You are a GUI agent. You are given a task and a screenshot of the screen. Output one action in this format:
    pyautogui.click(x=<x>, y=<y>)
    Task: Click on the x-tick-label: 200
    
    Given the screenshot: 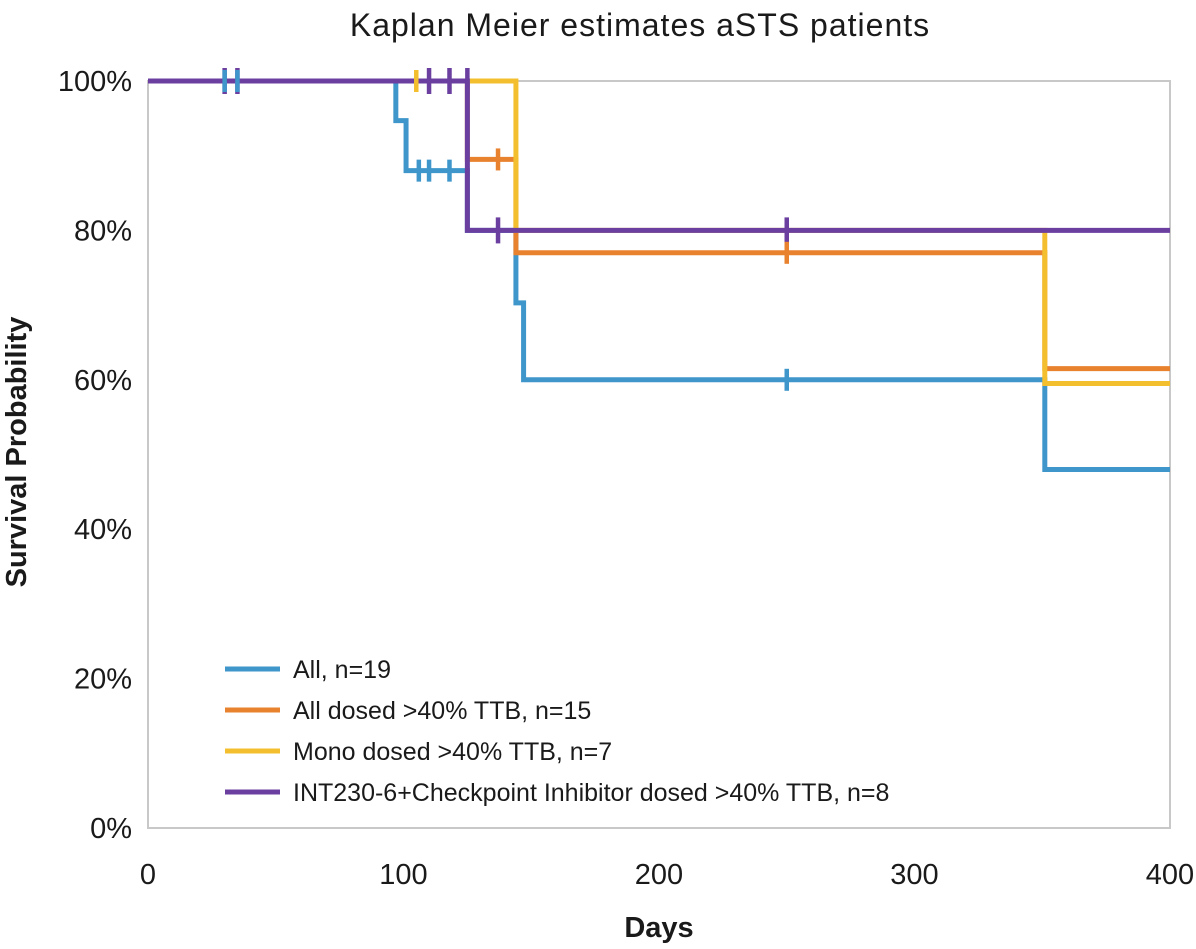 What is the action you would take?
    pyautogui.click(x=659, y=875)
    